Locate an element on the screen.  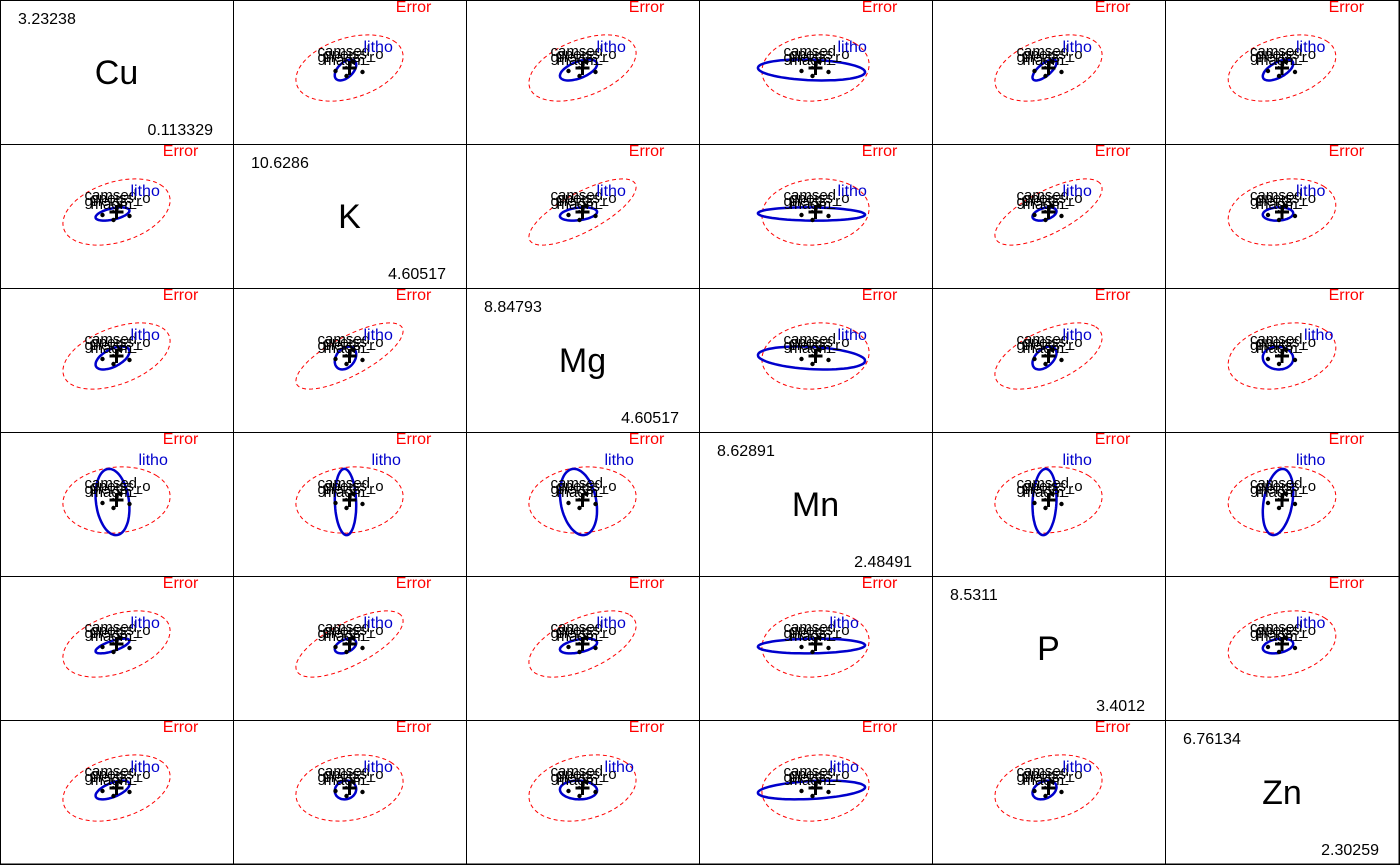
diag-variable-name: Mn is located at coordinates (815, 505).